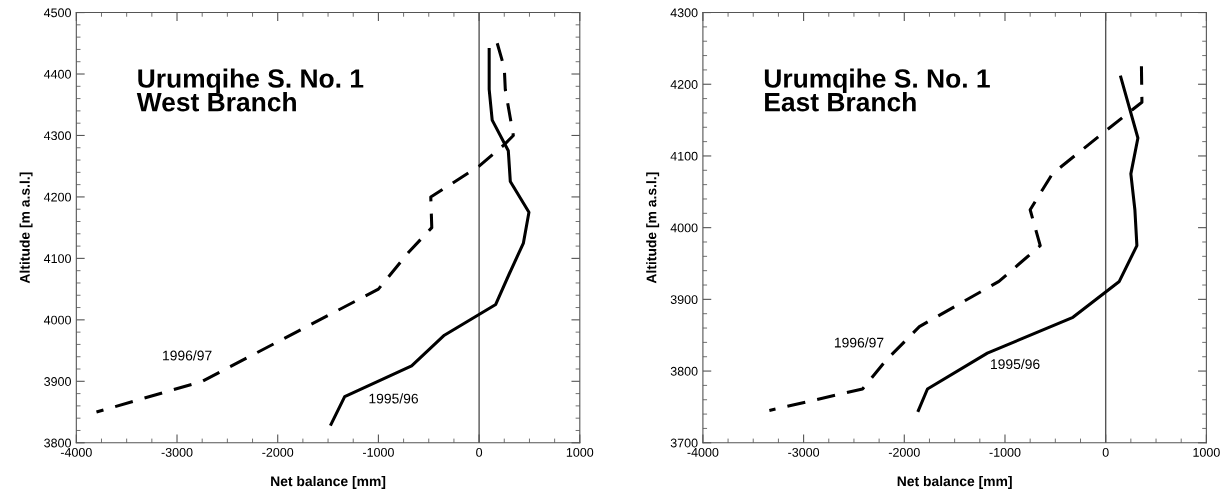  I want to click on y-tick-label: 4400, so click(57, 74).